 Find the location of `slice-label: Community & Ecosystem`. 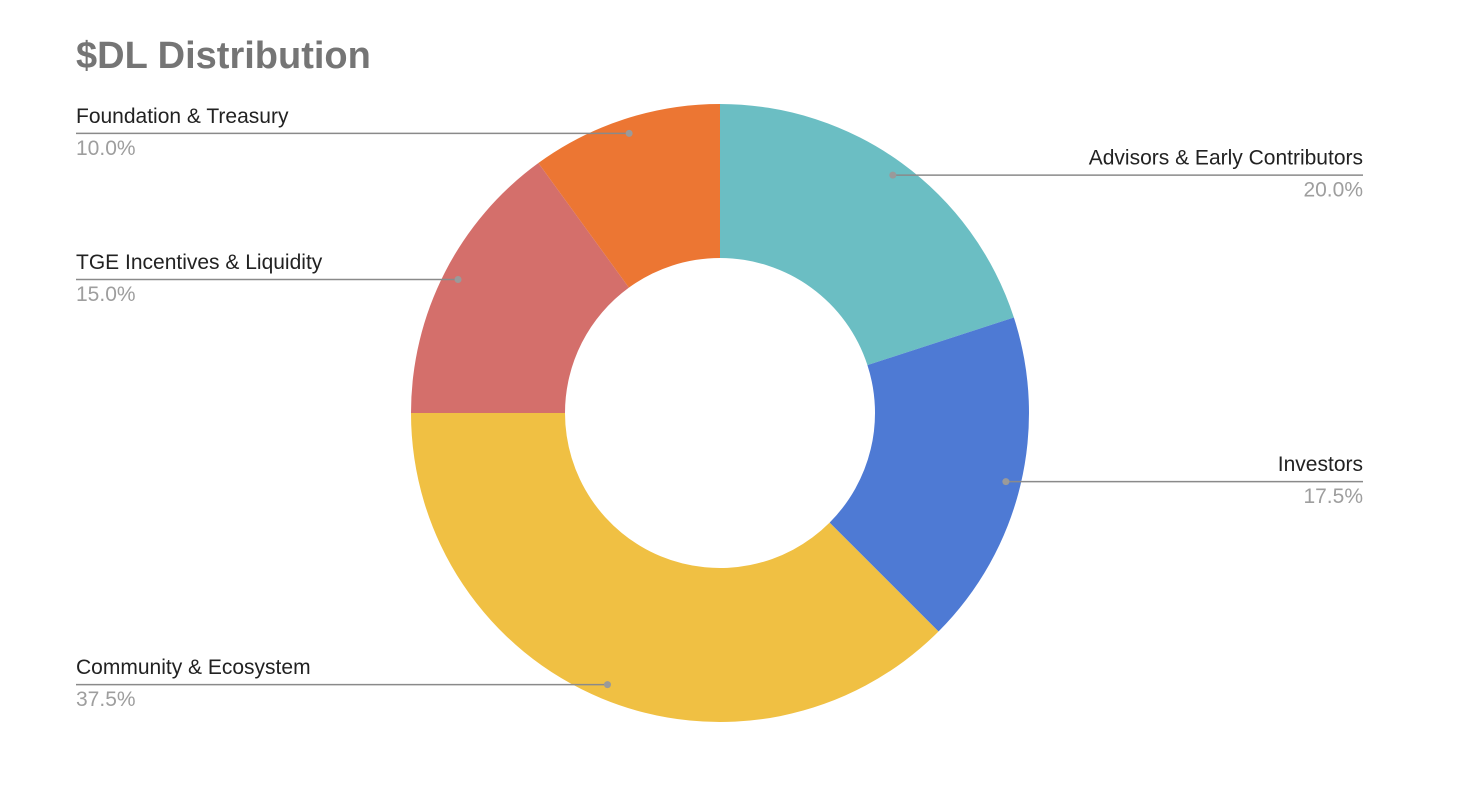

slice-label: Community & Ecosystem is located at coordinates (193, 667).